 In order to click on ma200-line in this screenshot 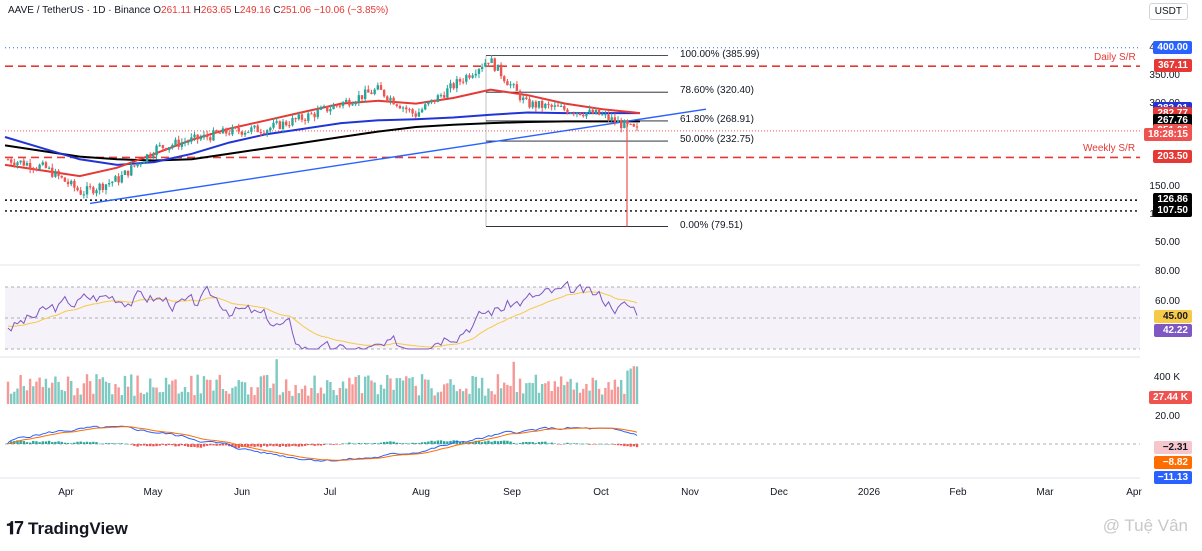, I will do `click(322, 141)`.